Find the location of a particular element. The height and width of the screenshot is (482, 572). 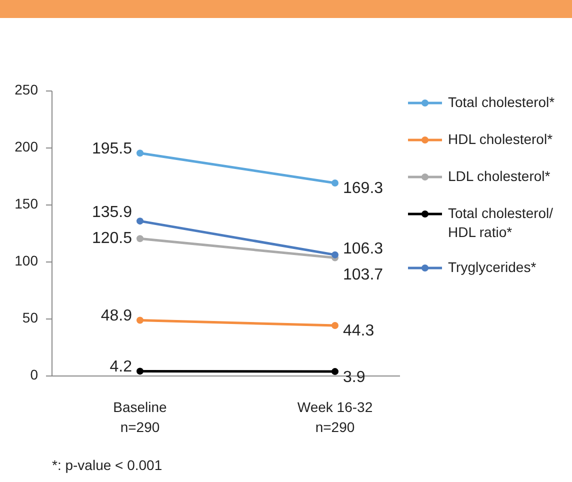

x-tick-label: Baseline n=290 is located at coordinates (140, 417).